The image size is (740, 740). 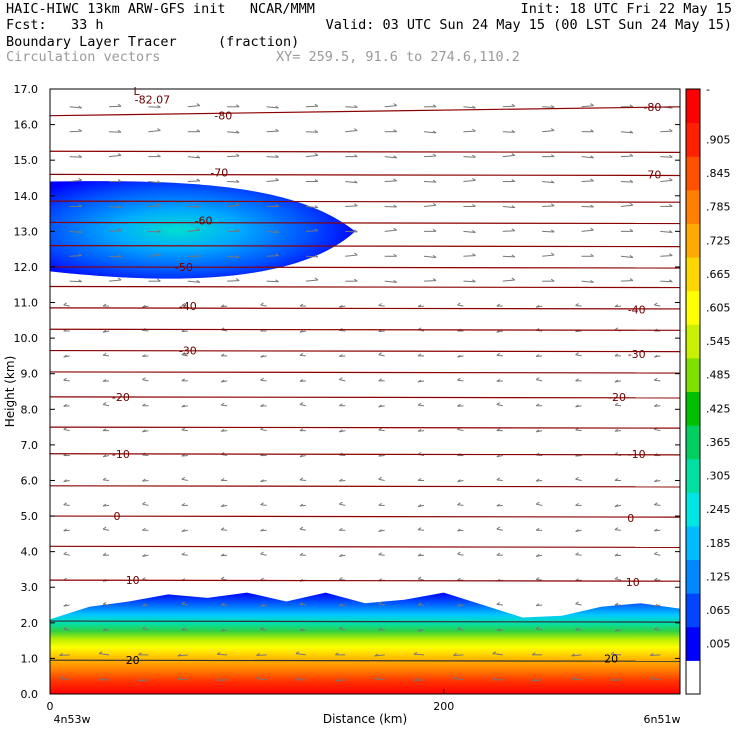 What do you see at coordinates (398, 57) in the screenshot?
I see `cross-section-coords: XY= 259.5, 91.6 to 274.6,110.2` at bounding box center [398, 57].